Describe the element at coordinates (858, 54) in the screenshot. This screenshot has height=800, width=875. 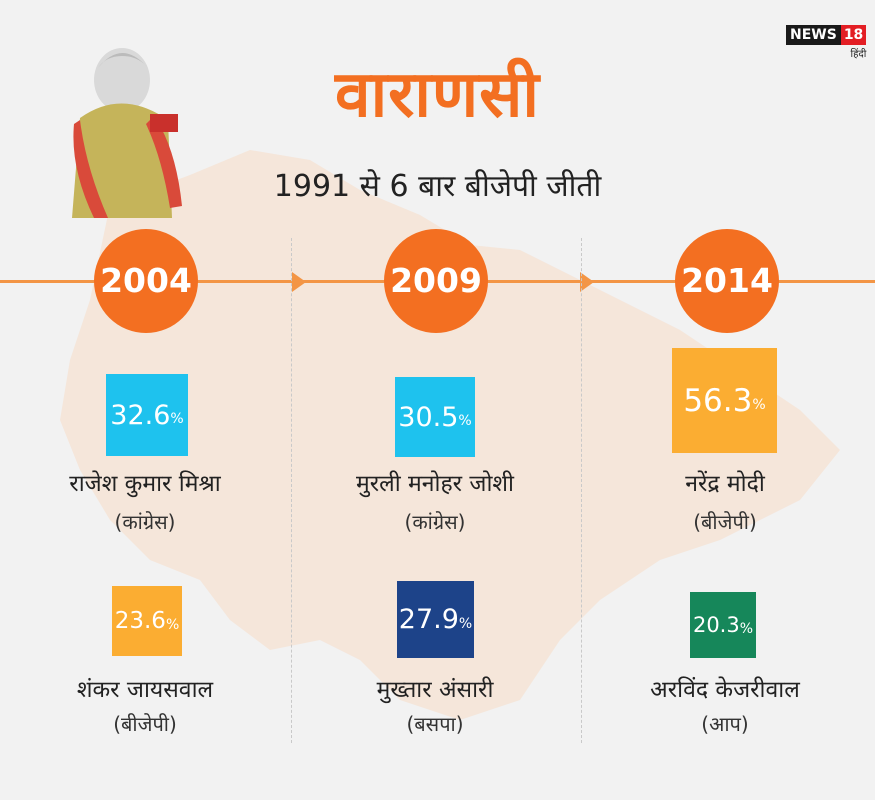
I see `logo-hindi-text: हिंदी` at that location.